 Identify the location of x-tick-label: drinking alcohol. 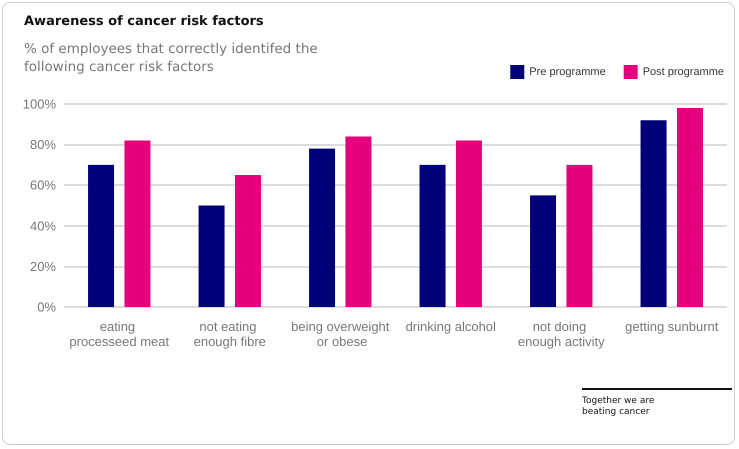
(451, 326).